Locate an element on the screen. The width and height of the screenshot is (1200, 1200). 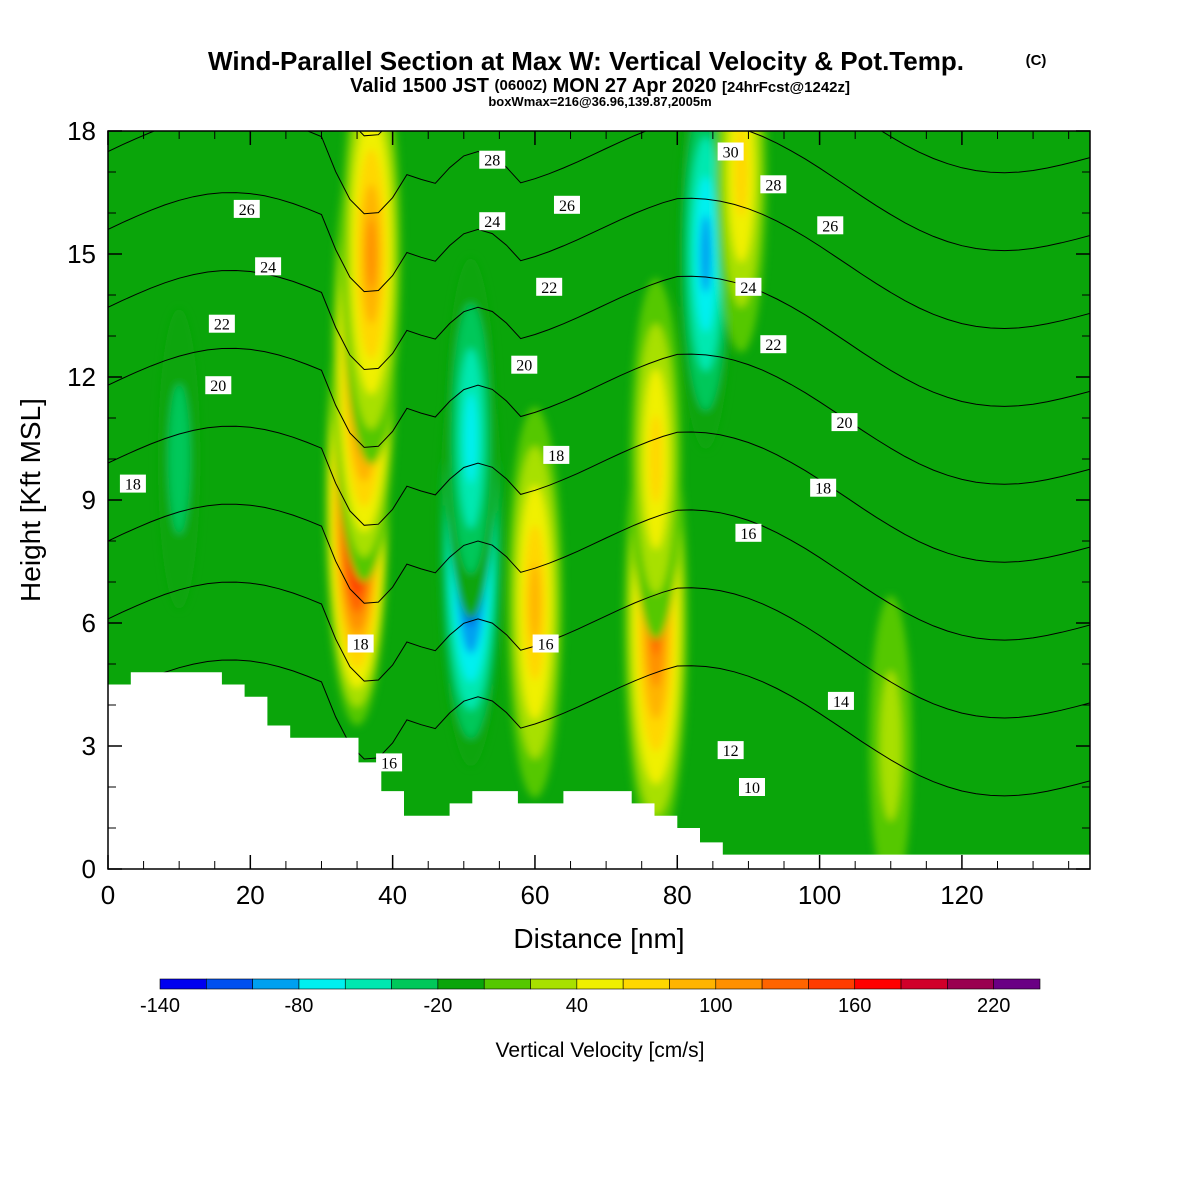
x-tick-label: 60 is located at coordinates (534, 895).